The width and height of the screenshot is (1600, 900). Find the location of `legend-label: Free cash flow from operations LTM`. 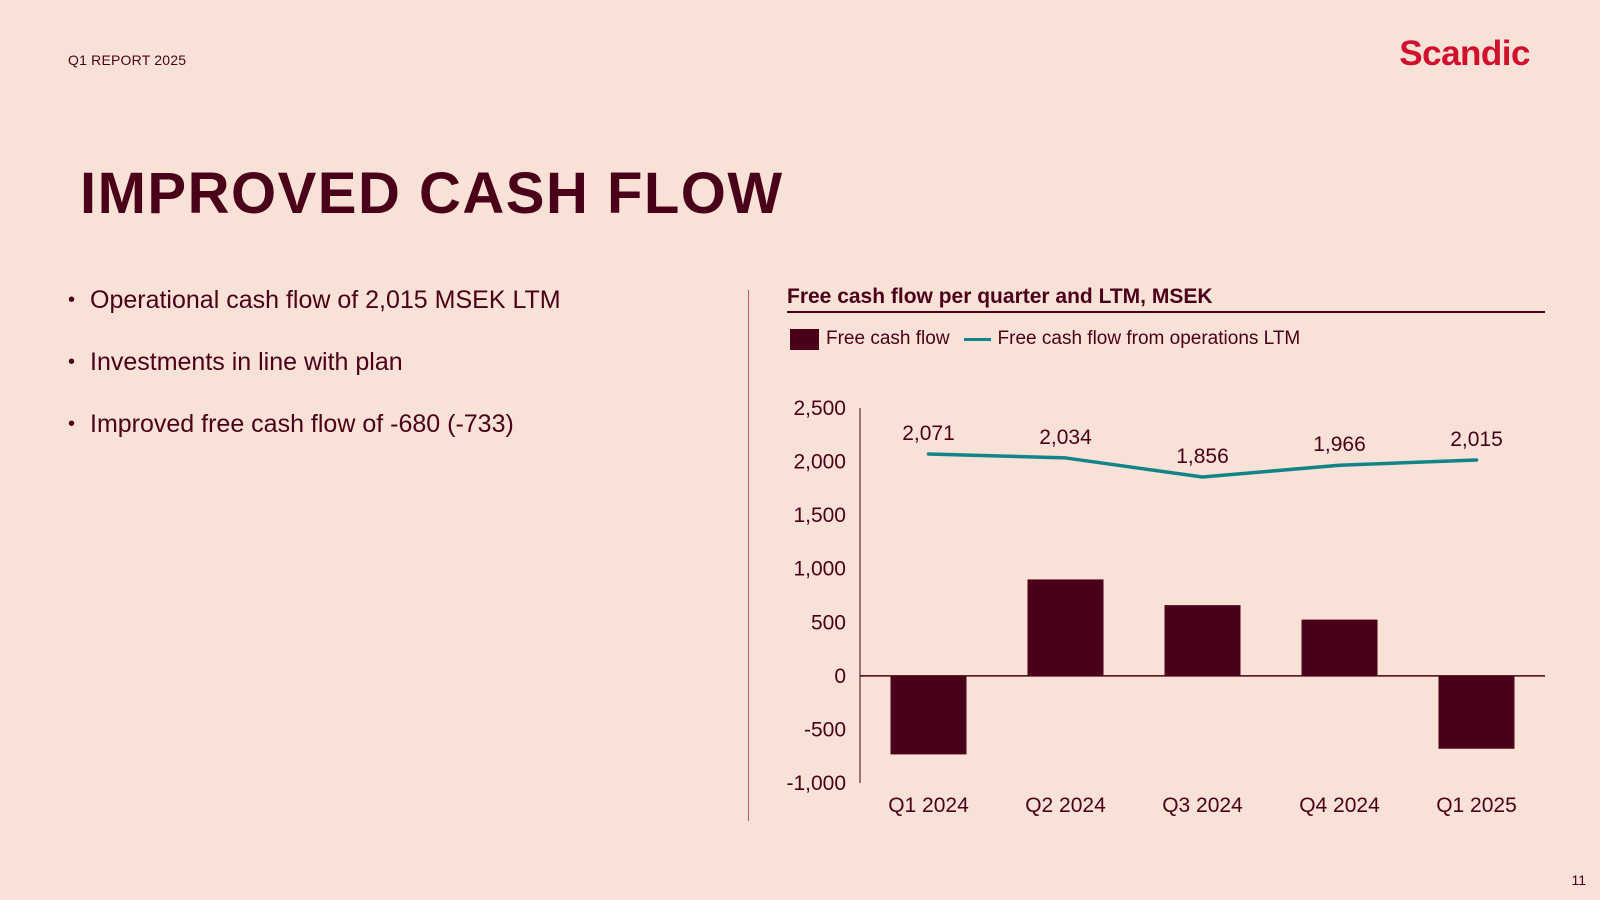

legend-label: Free cash flow from operations LTM is located at coordinates (1149, 338).